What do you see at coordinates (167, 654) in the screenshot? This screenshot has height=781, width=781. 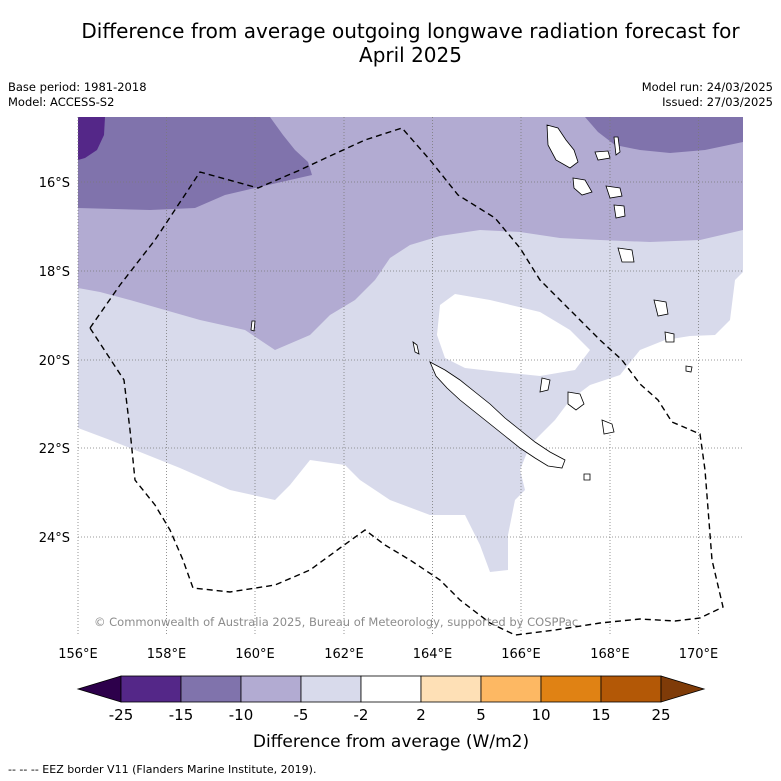 I see `lon-label: 158°E` at bounding box center [167, 654].